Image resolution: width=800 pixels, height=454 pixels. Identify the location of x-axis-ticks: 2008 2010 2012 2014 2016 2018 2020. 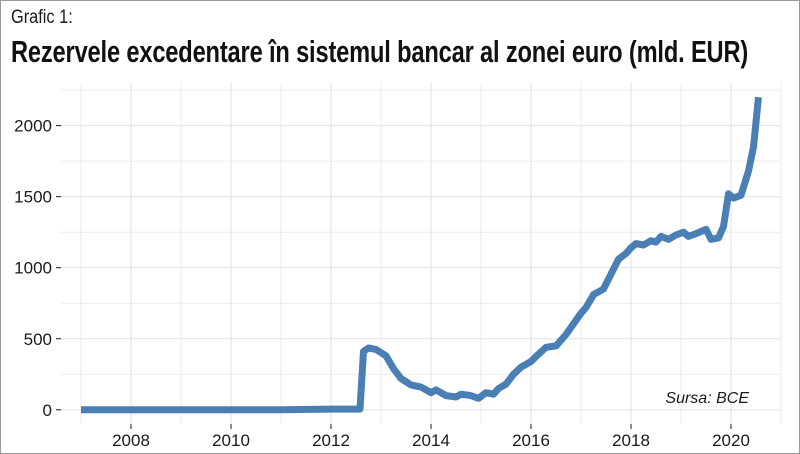
(431, 437).